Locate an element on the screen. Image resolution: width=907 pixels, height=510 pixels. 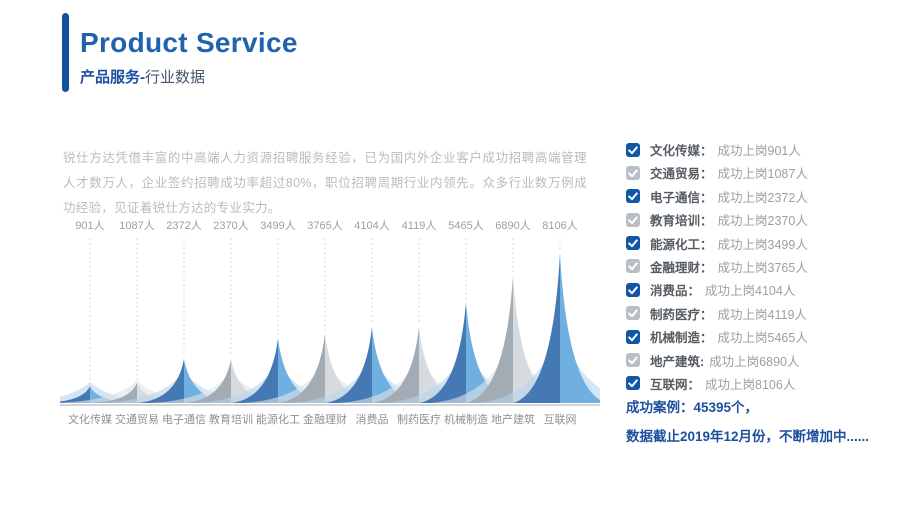
checklist-row: 交通贸易： 成功上岗1087人 is located at coordinates (763, 173).